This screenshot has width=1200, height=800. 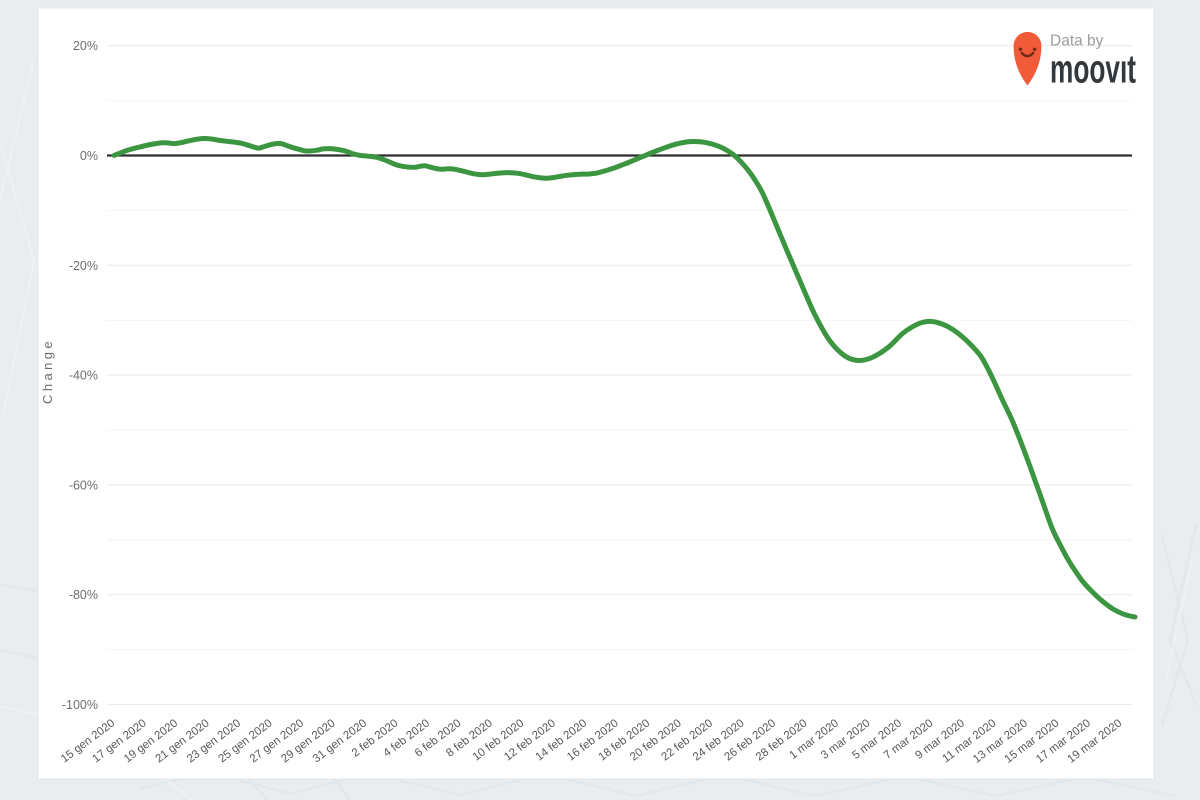 What do you see at coordinates (1077, 41) in the screenshot?
I see `svg-text: Data by` at bounding box center [1077, 41].